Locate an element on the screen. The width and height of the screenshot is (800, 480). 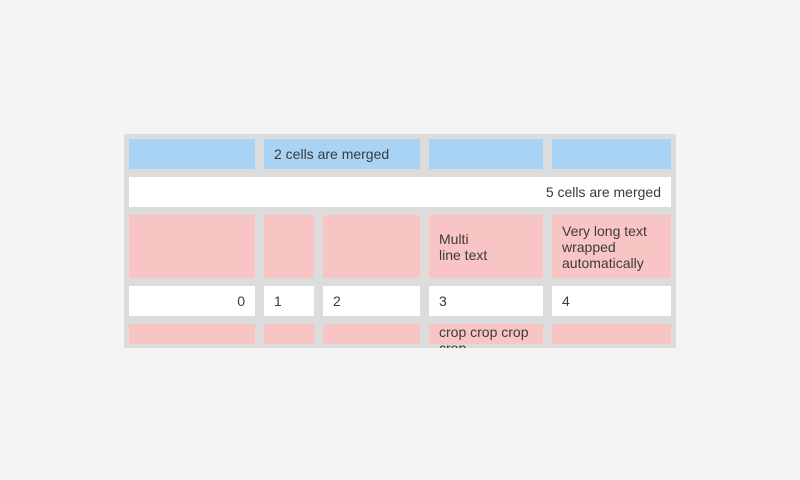
table-cell-r3c3 is located at coordinates (371, 246).